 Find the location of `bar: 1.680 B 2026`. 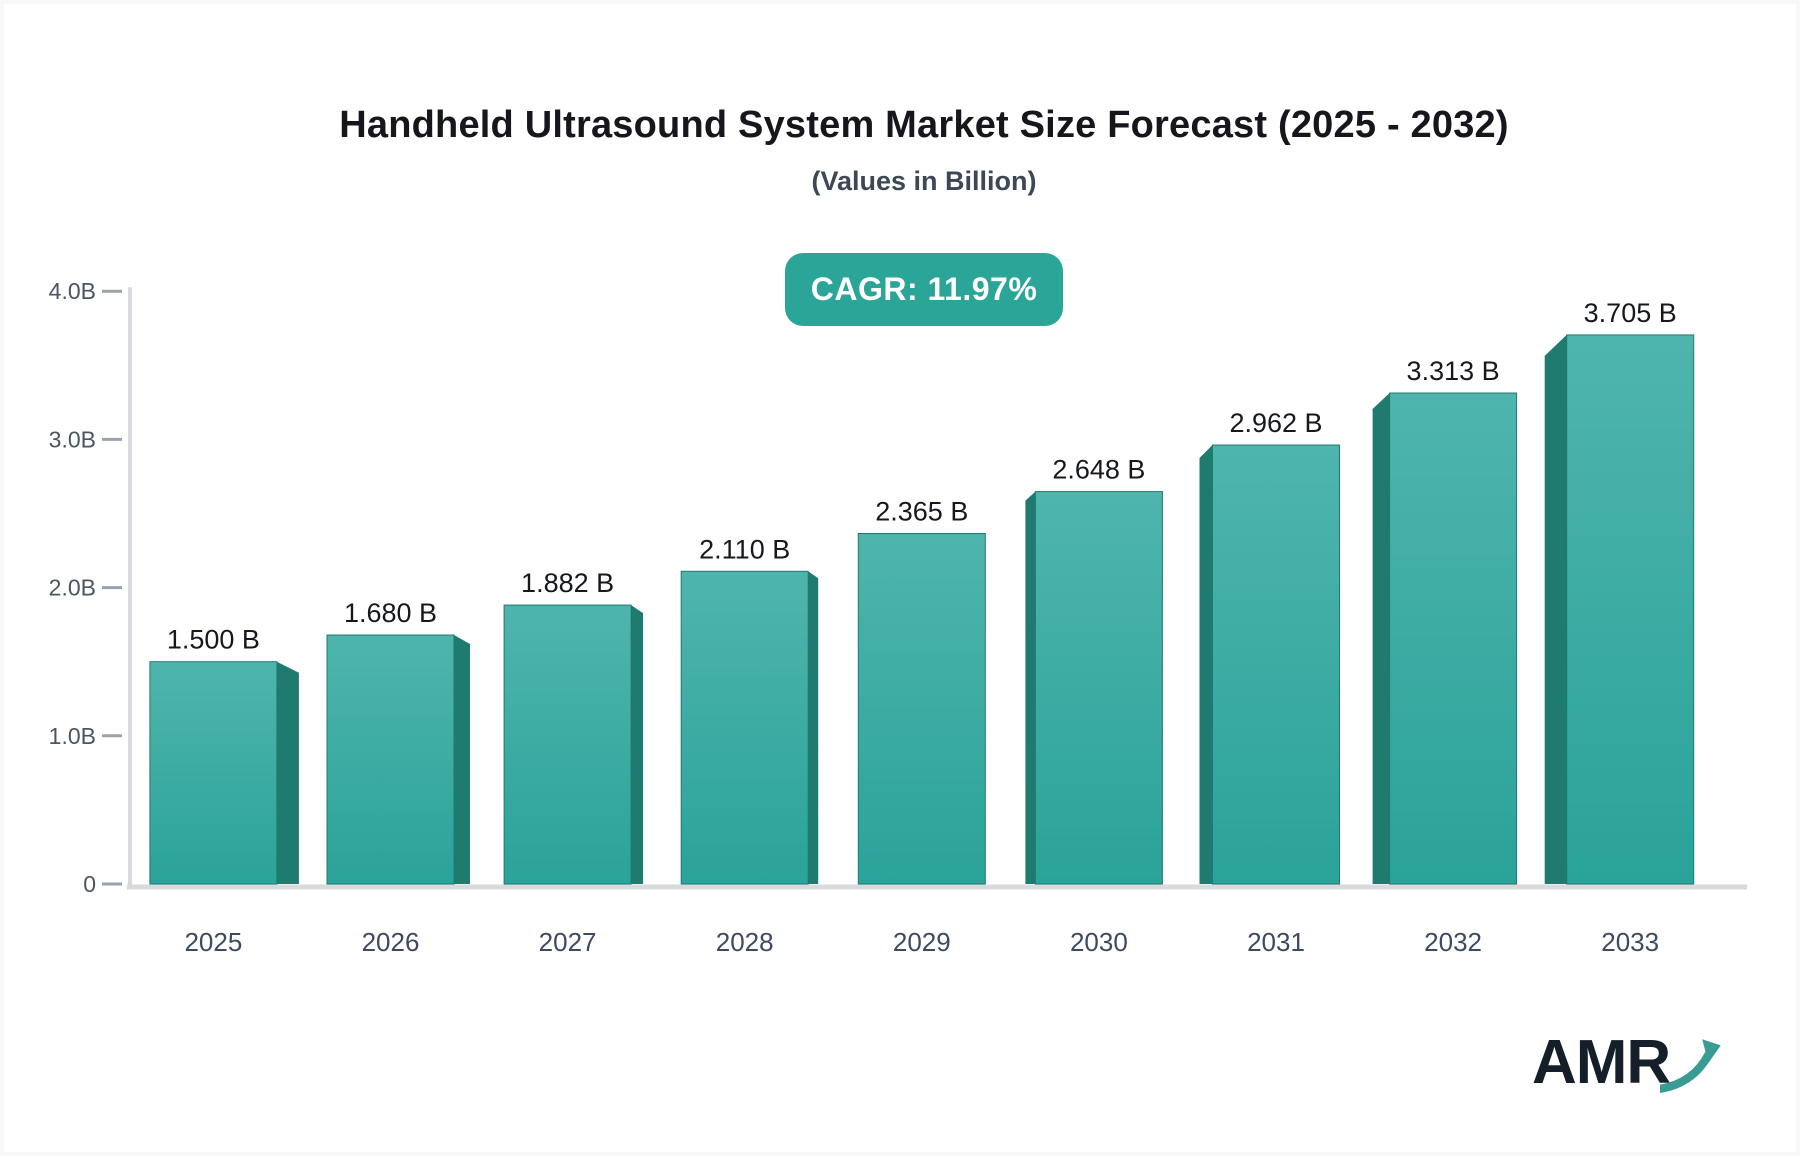

bar: 1.680 B 2026 is located at coordinates (398, 777).